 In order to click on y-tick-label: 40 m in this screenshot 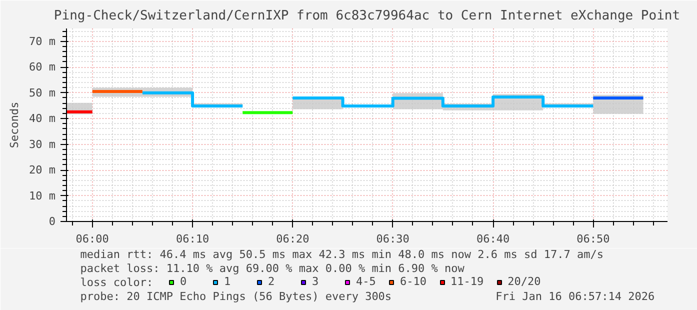, I will do `click(42, 119)`.